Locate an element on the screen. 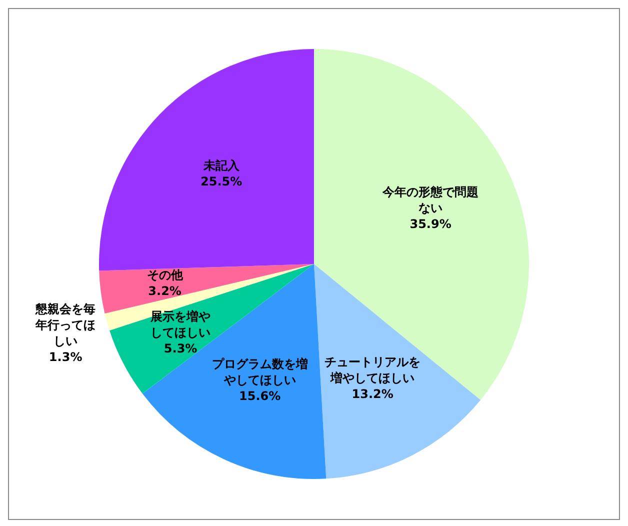 This screenshot has width=628, height=526. data-label: 13.2% is located at coordinates (373, 394).